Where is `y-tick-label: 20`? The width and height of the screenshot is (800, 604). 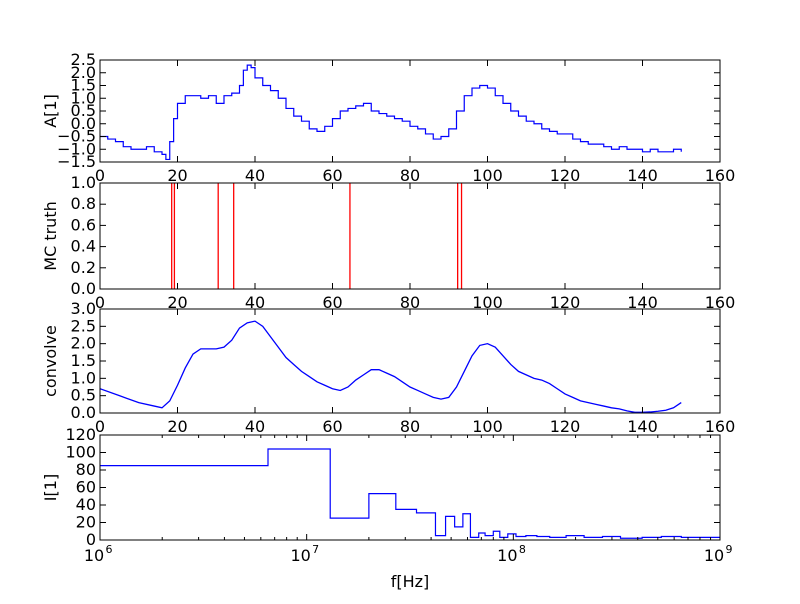 y-tick-label: 20 is located at coordinates (86, 522).